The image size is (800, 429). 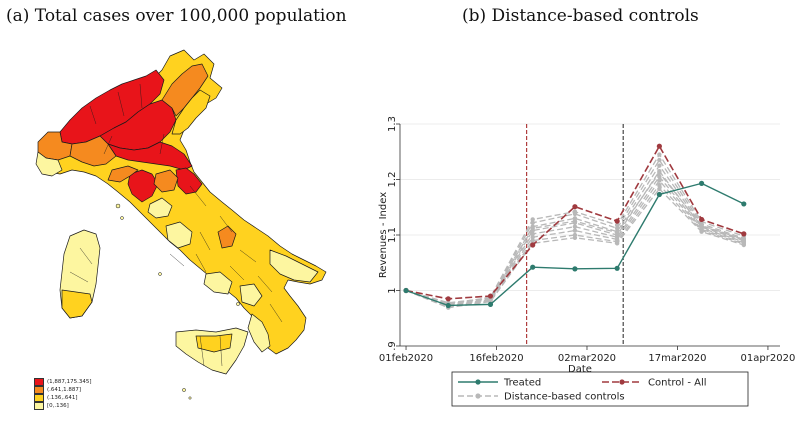 I want to click on map-legend-row: (1,887,175.345], so click(x=63, y=382).